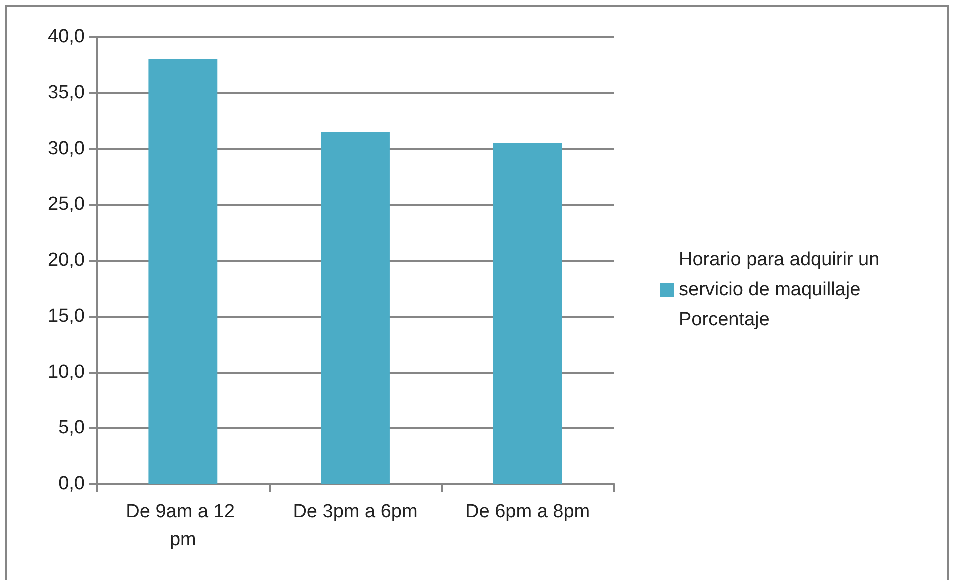 This screenshot has width=954, height=580. Describe the element at coordinates (66, 260) in the screenshot. I see `y-tick-label: 20,0` at that location.